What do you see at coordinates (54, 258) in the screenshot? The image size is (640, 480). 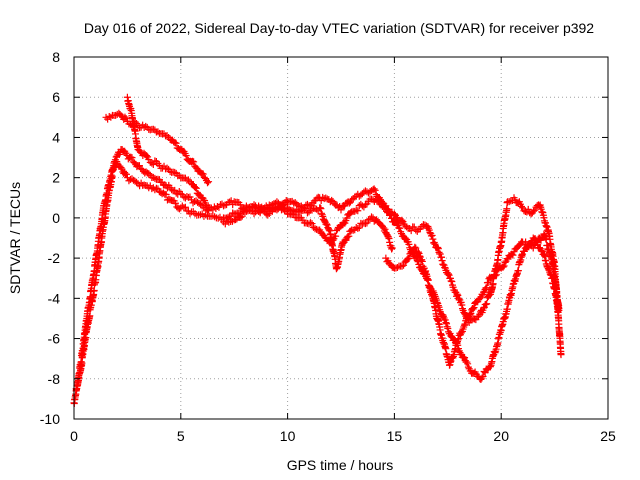 I see `y-tick-label: -2` at bounding box center [54, 258].